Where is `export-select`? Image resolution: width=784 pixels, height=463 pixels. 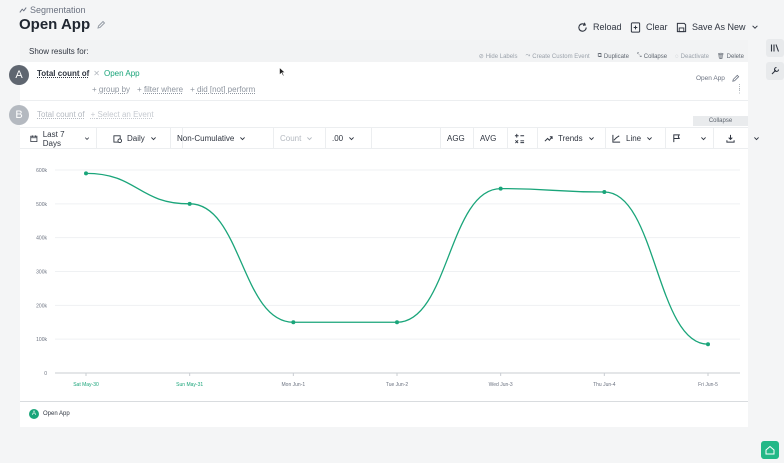
export-select is located at coordinates (743, 138).